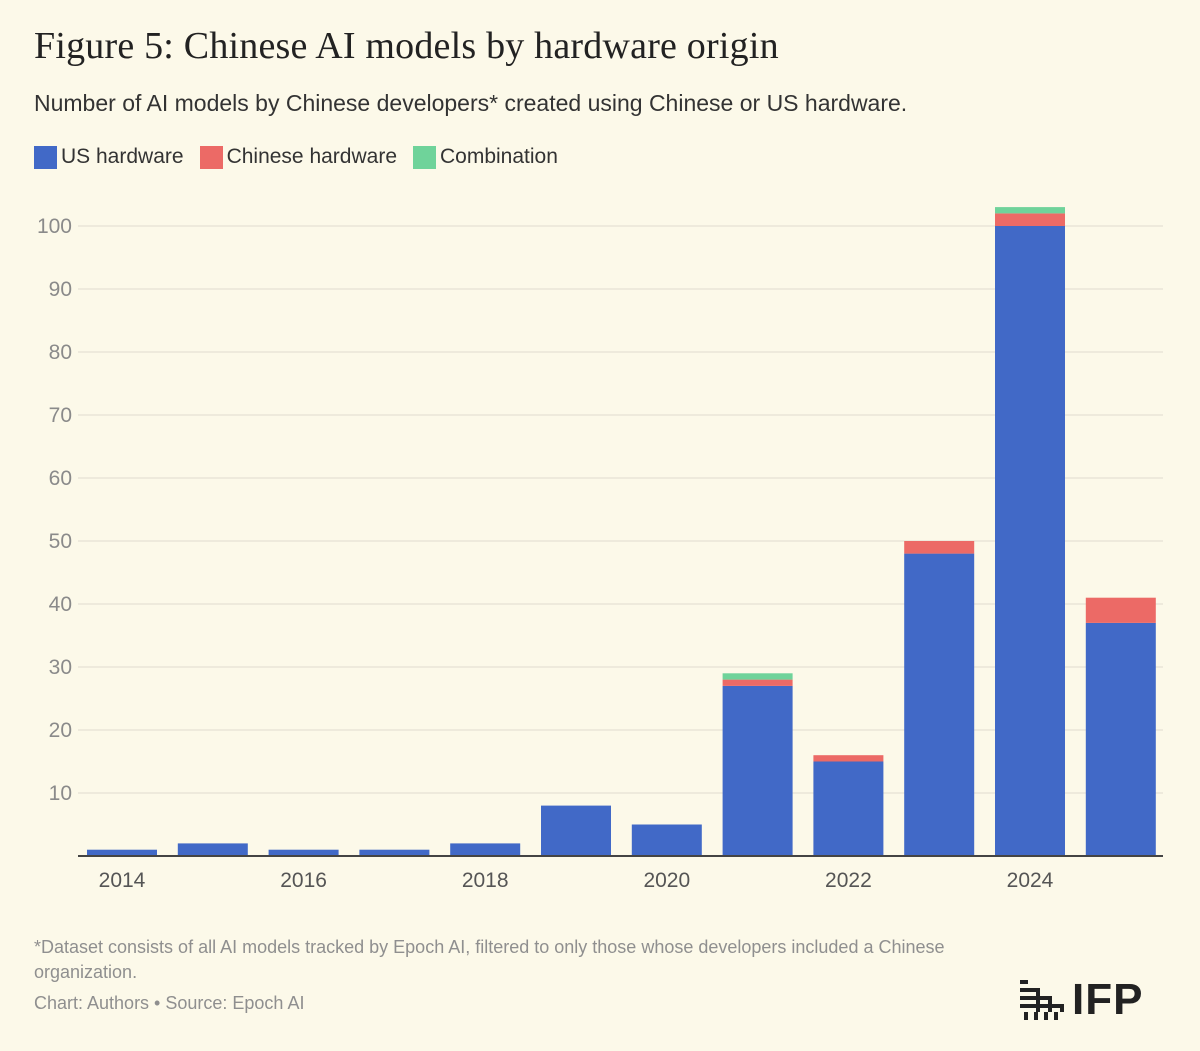 This screenshot has width=1200, height=1051. I want to click on x-tick-label: 2016, so click(303, 880).